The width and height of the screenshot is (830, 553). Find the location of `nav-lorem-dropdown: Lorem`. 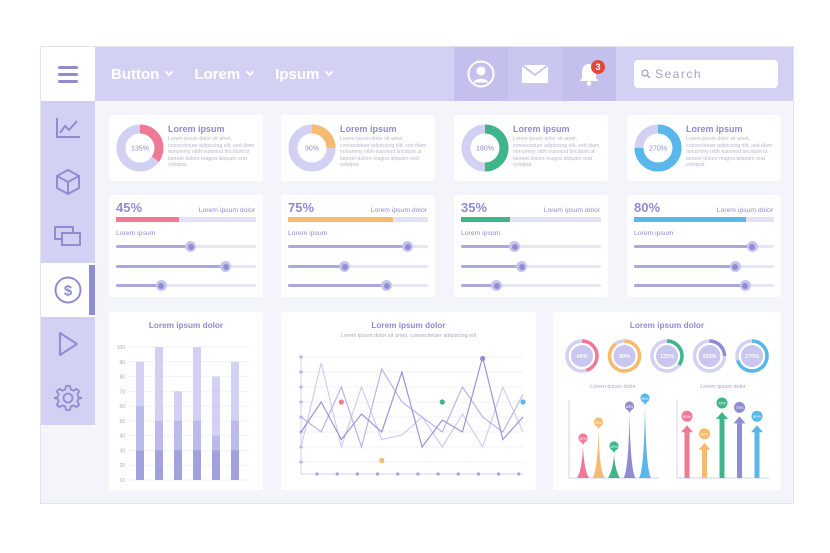

nav-lorem-dropdown: Lorem is located at coordinates (224, 74).